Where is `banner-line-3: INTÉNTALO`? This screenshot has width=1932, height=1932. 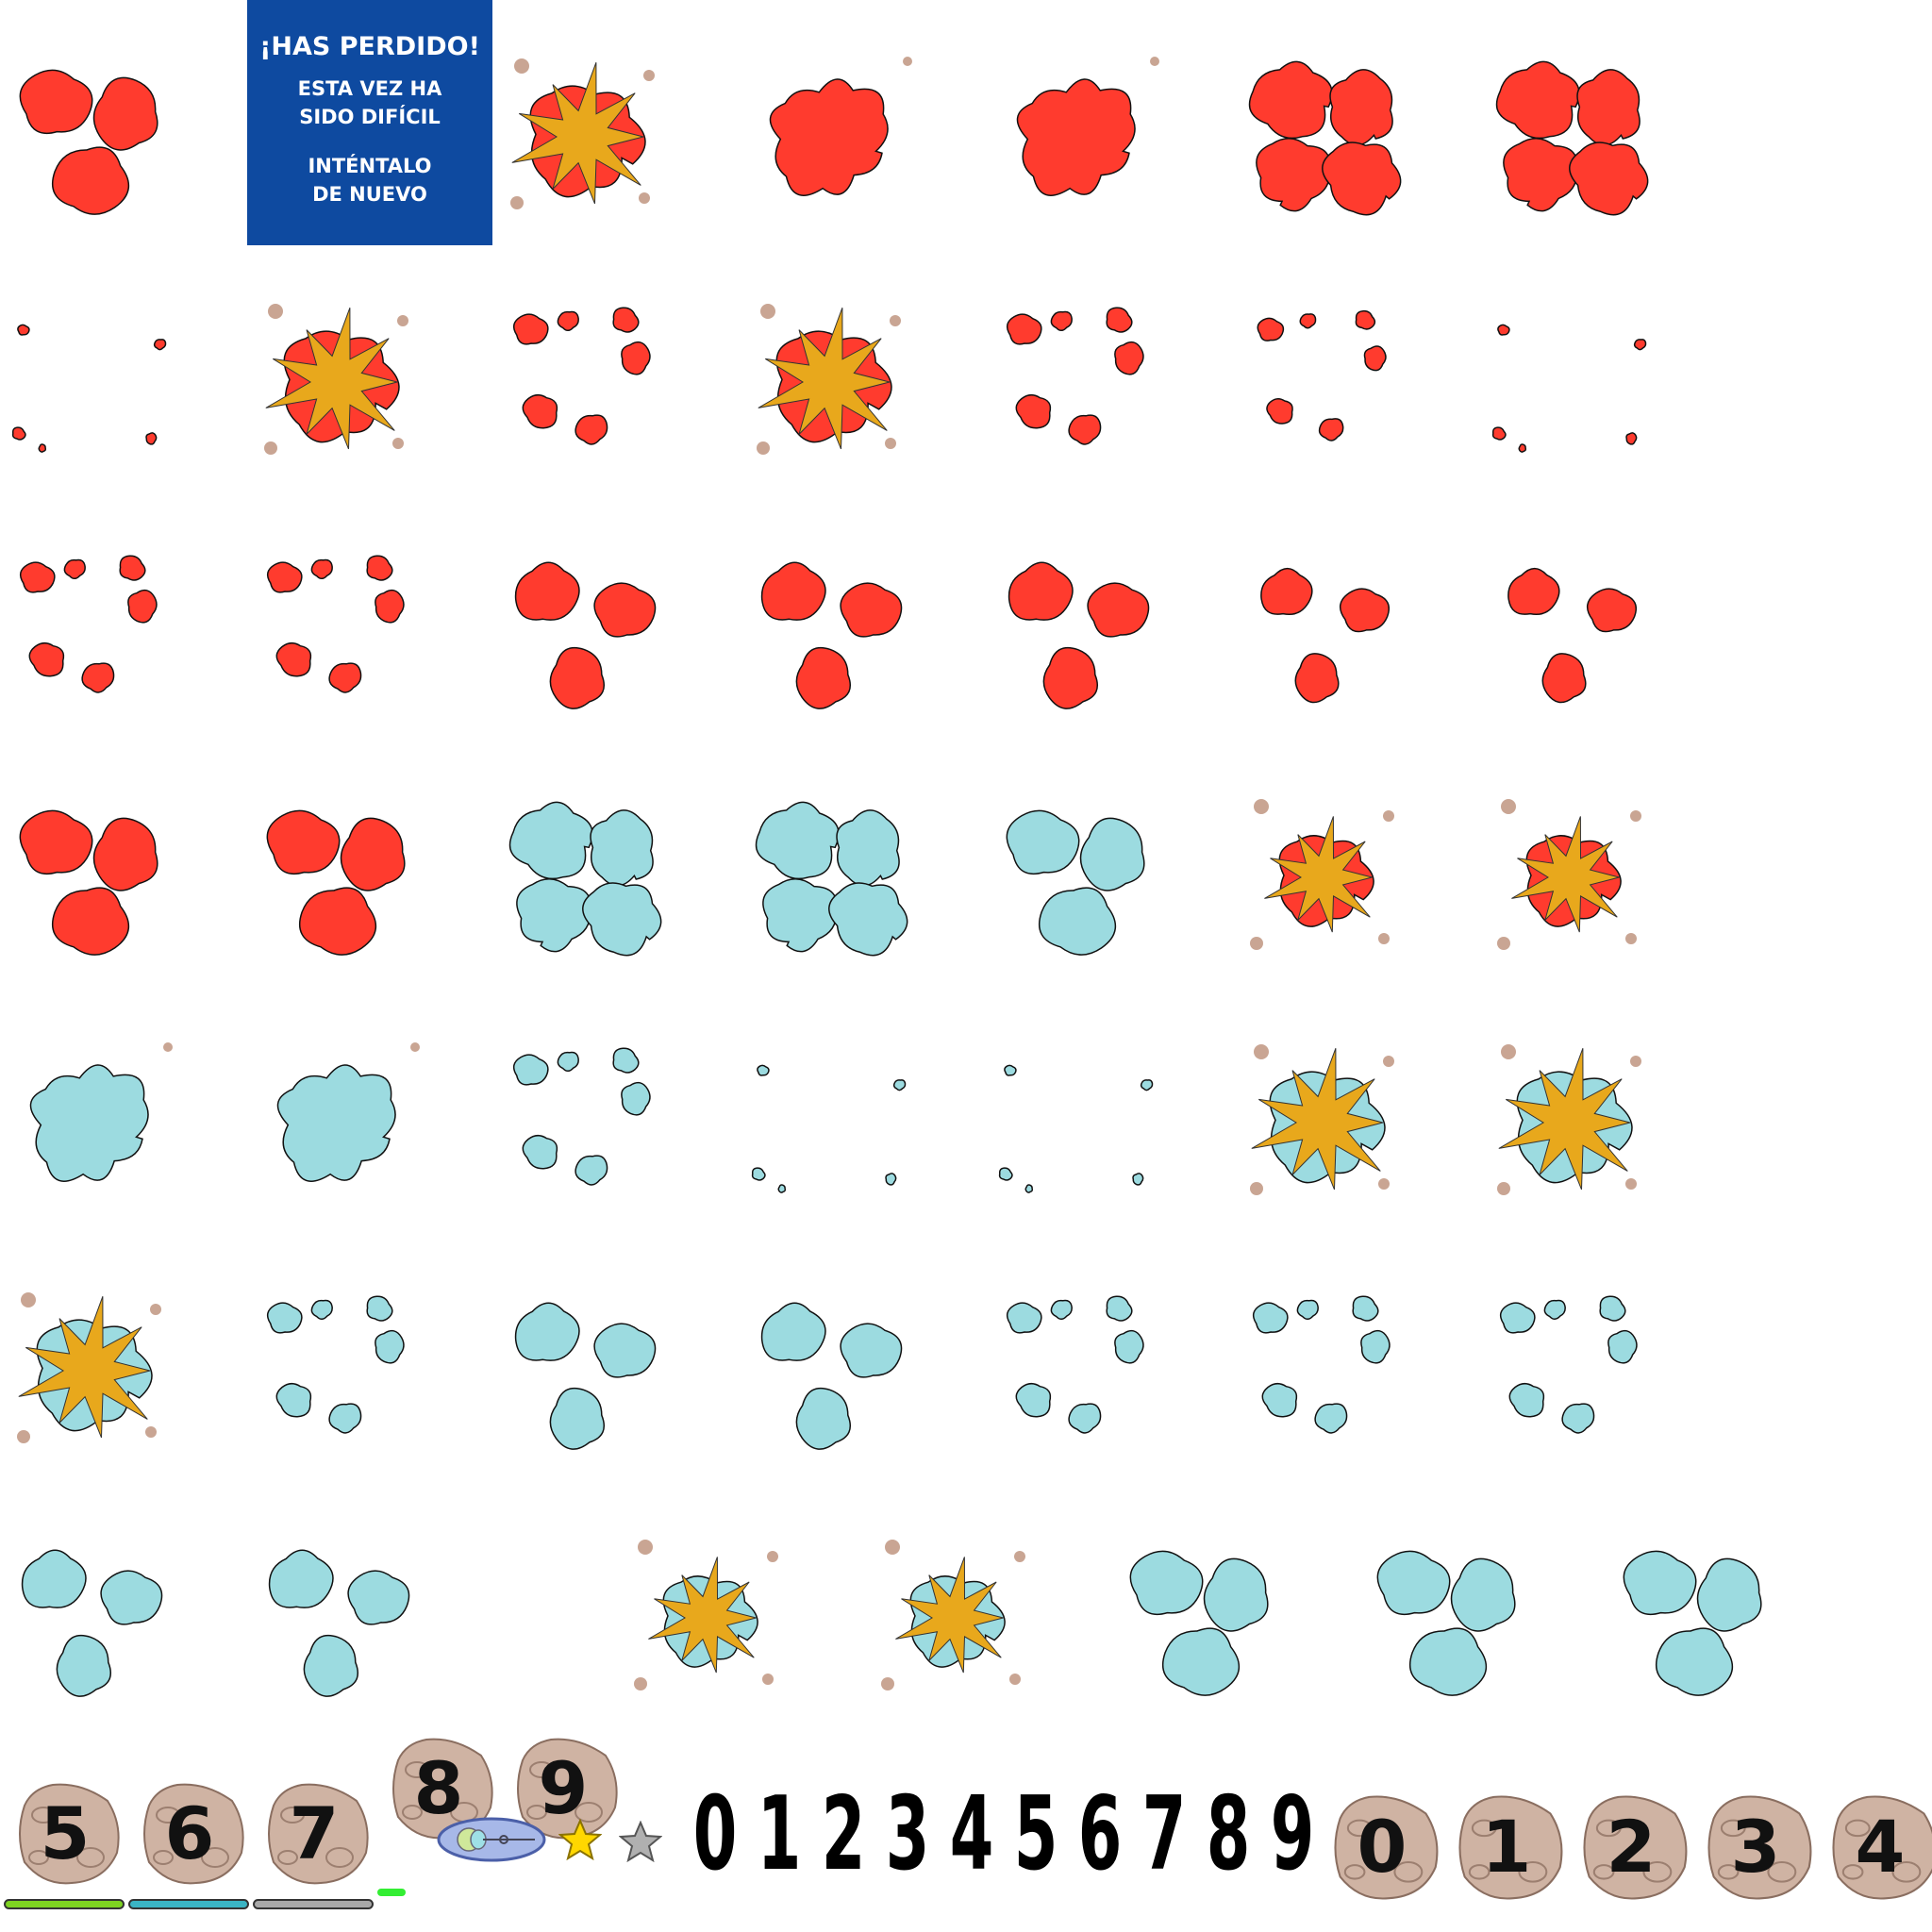
banner-line-3: INTÉNTALO is located at coordinates (370, 166).